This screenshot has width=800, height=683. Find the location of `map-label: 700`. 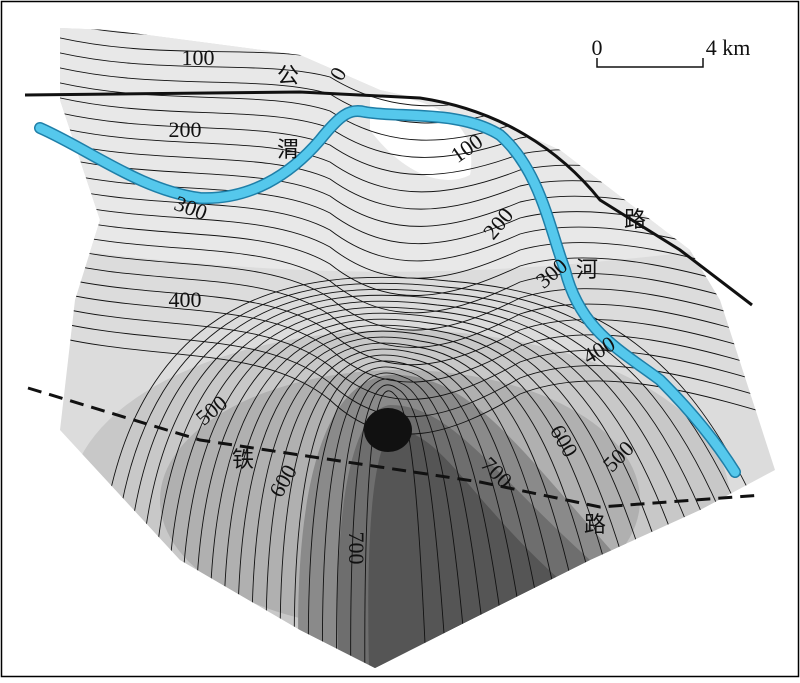

map-label: 700 is located at coordinates (356, 548).